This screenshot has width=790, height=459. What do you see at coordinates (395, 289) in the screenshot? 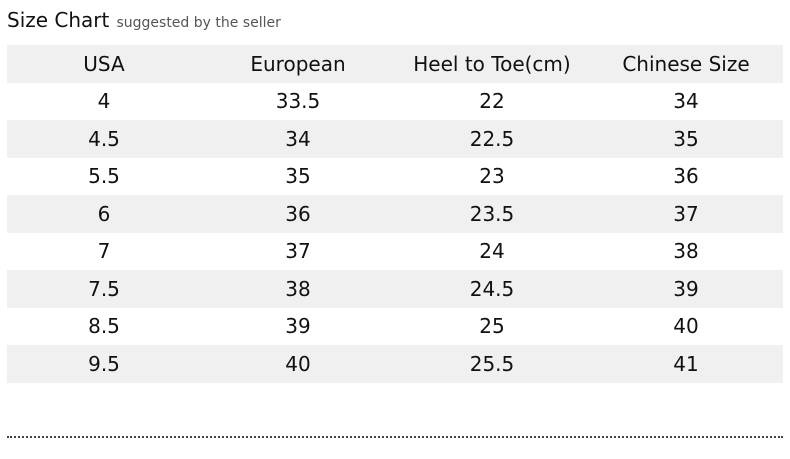
I see `table-row: 7.5 38 24.5 39` at bounding box center [395, 289].